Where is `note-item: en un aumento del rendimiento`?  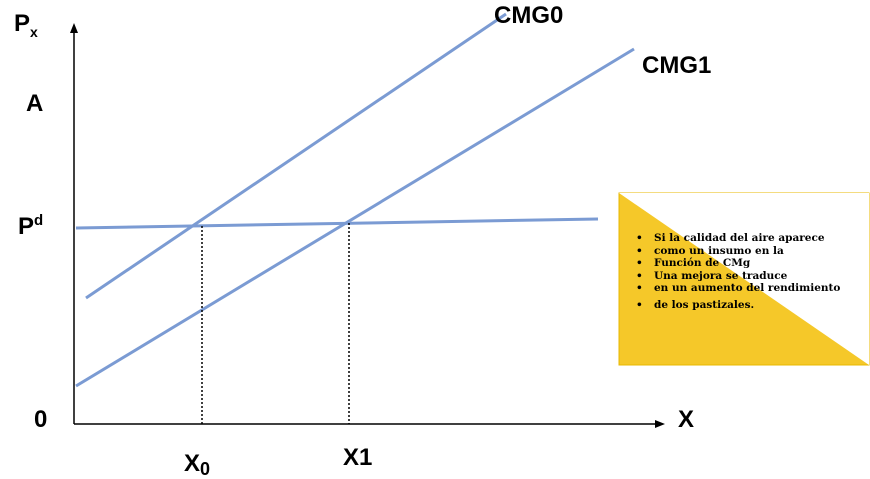
note-item: en un aumento del rendimiento is located at coordinates (753, 288).